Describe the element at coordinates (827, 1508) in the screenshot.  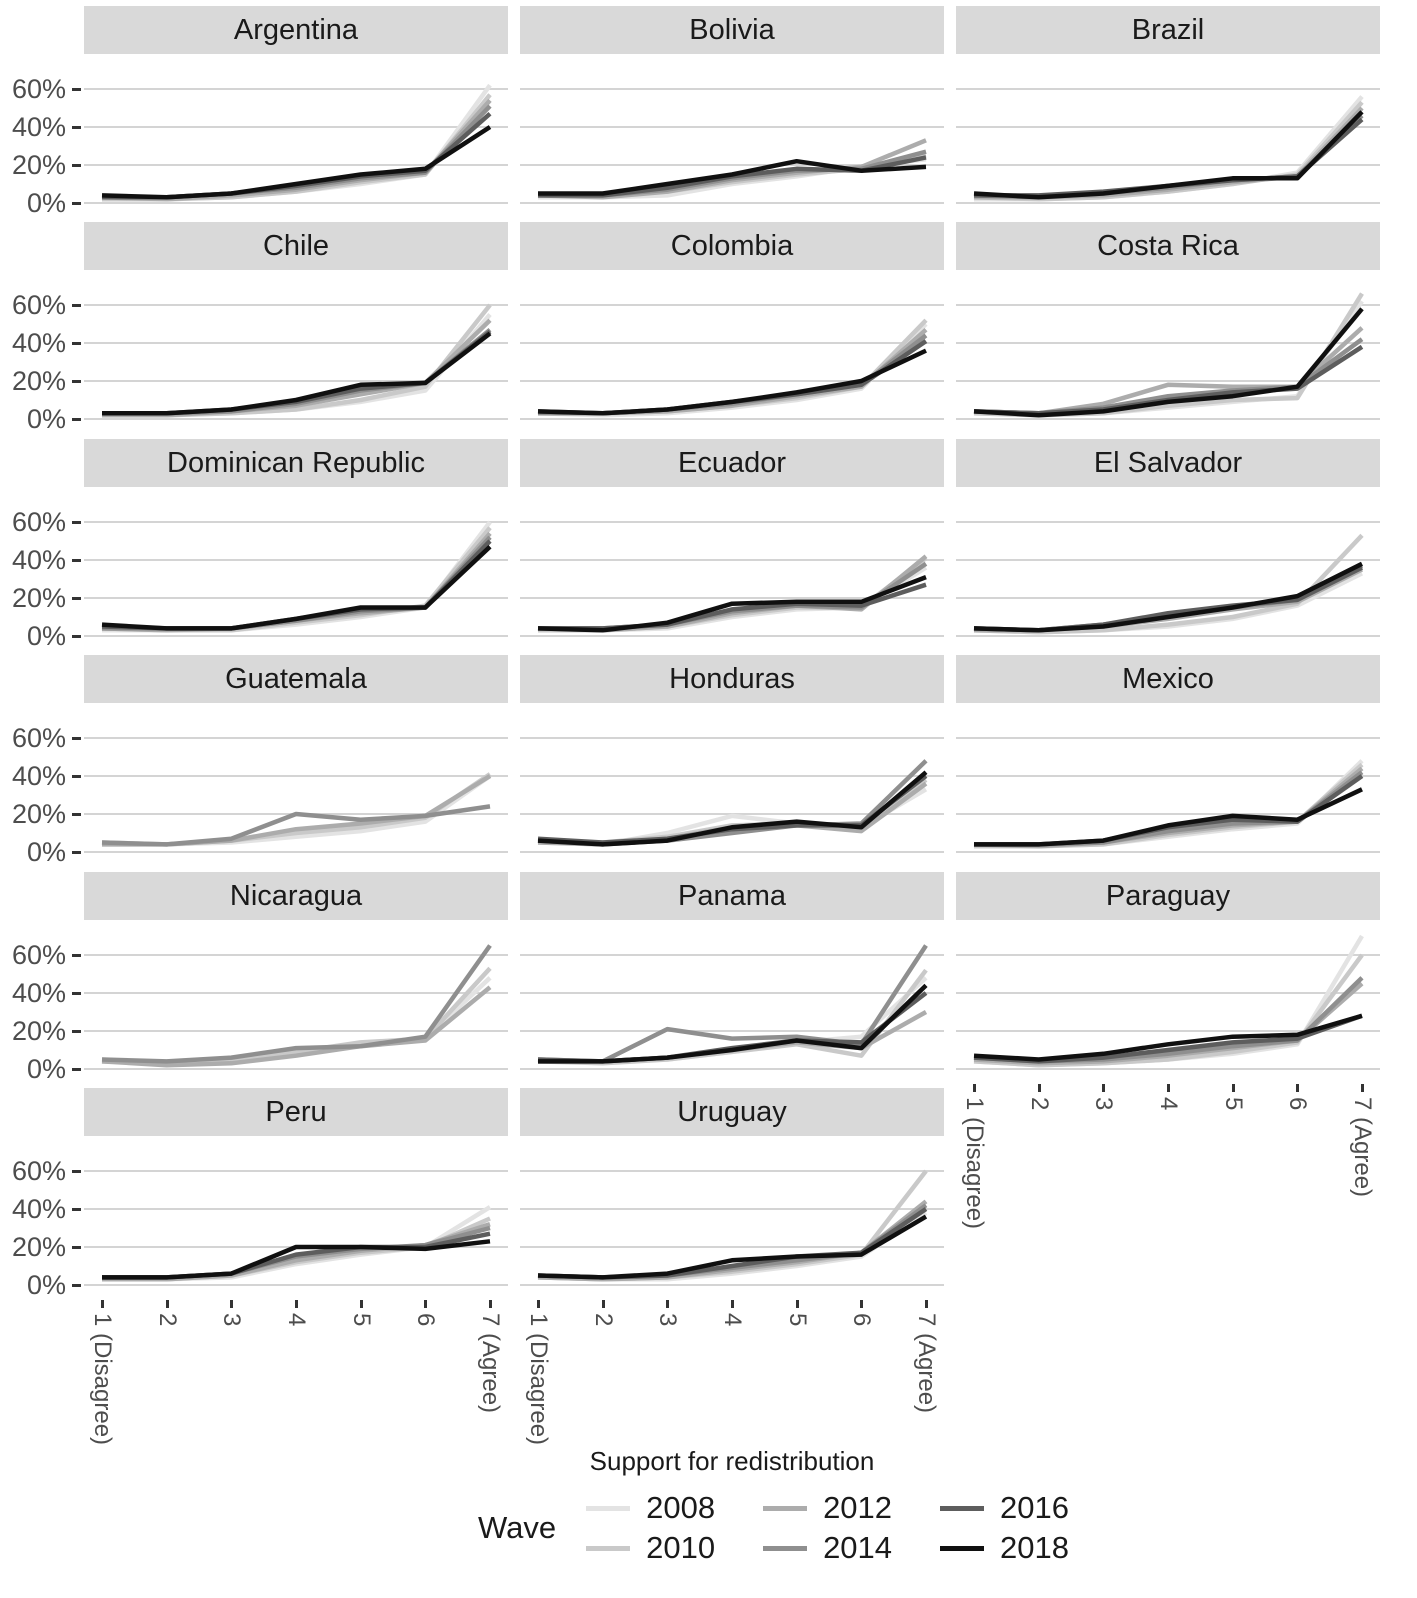
I see `legend-item-2012: 2012` at that location.